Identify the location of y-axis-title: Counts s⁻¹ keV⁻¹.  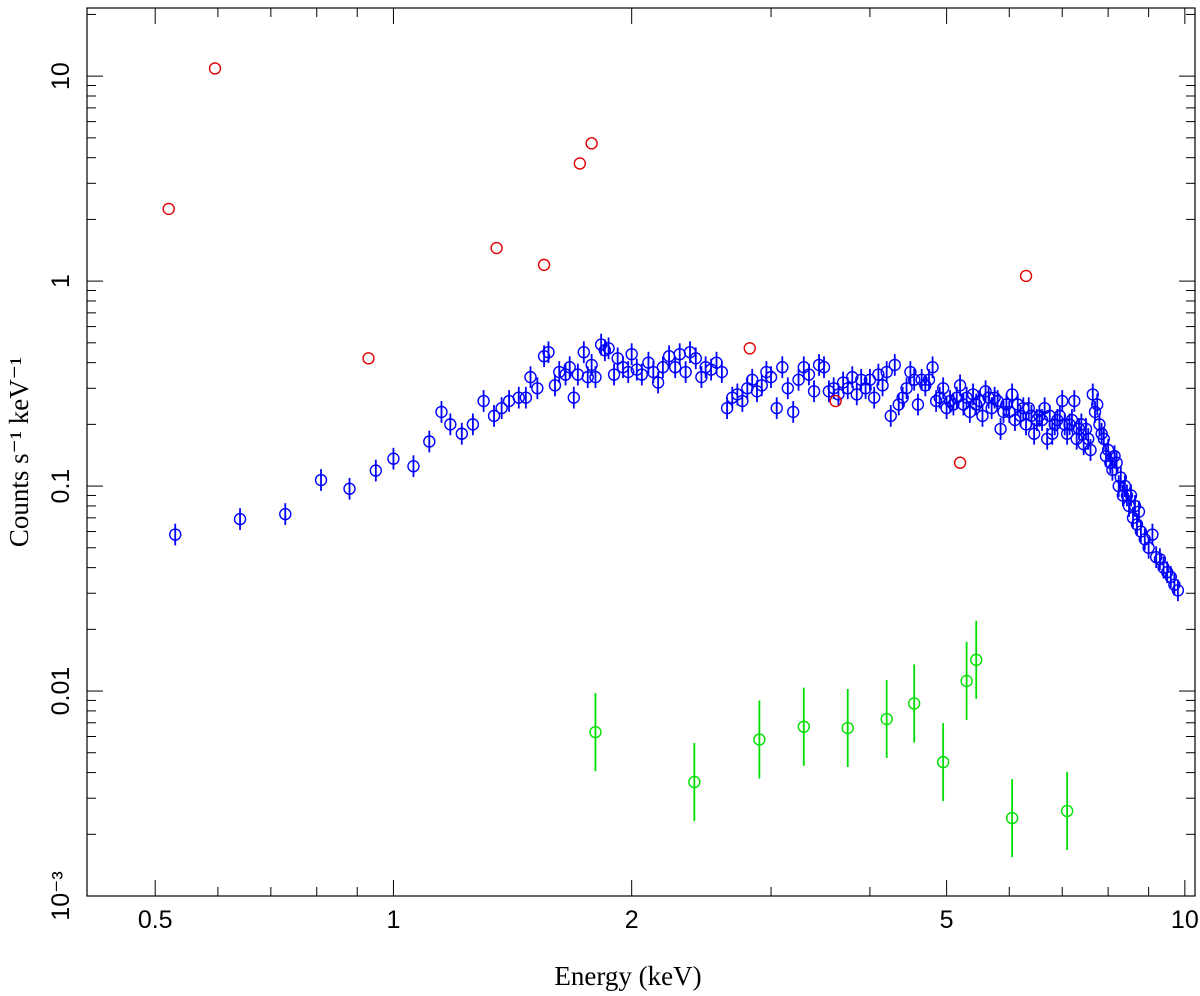
(19, 452).